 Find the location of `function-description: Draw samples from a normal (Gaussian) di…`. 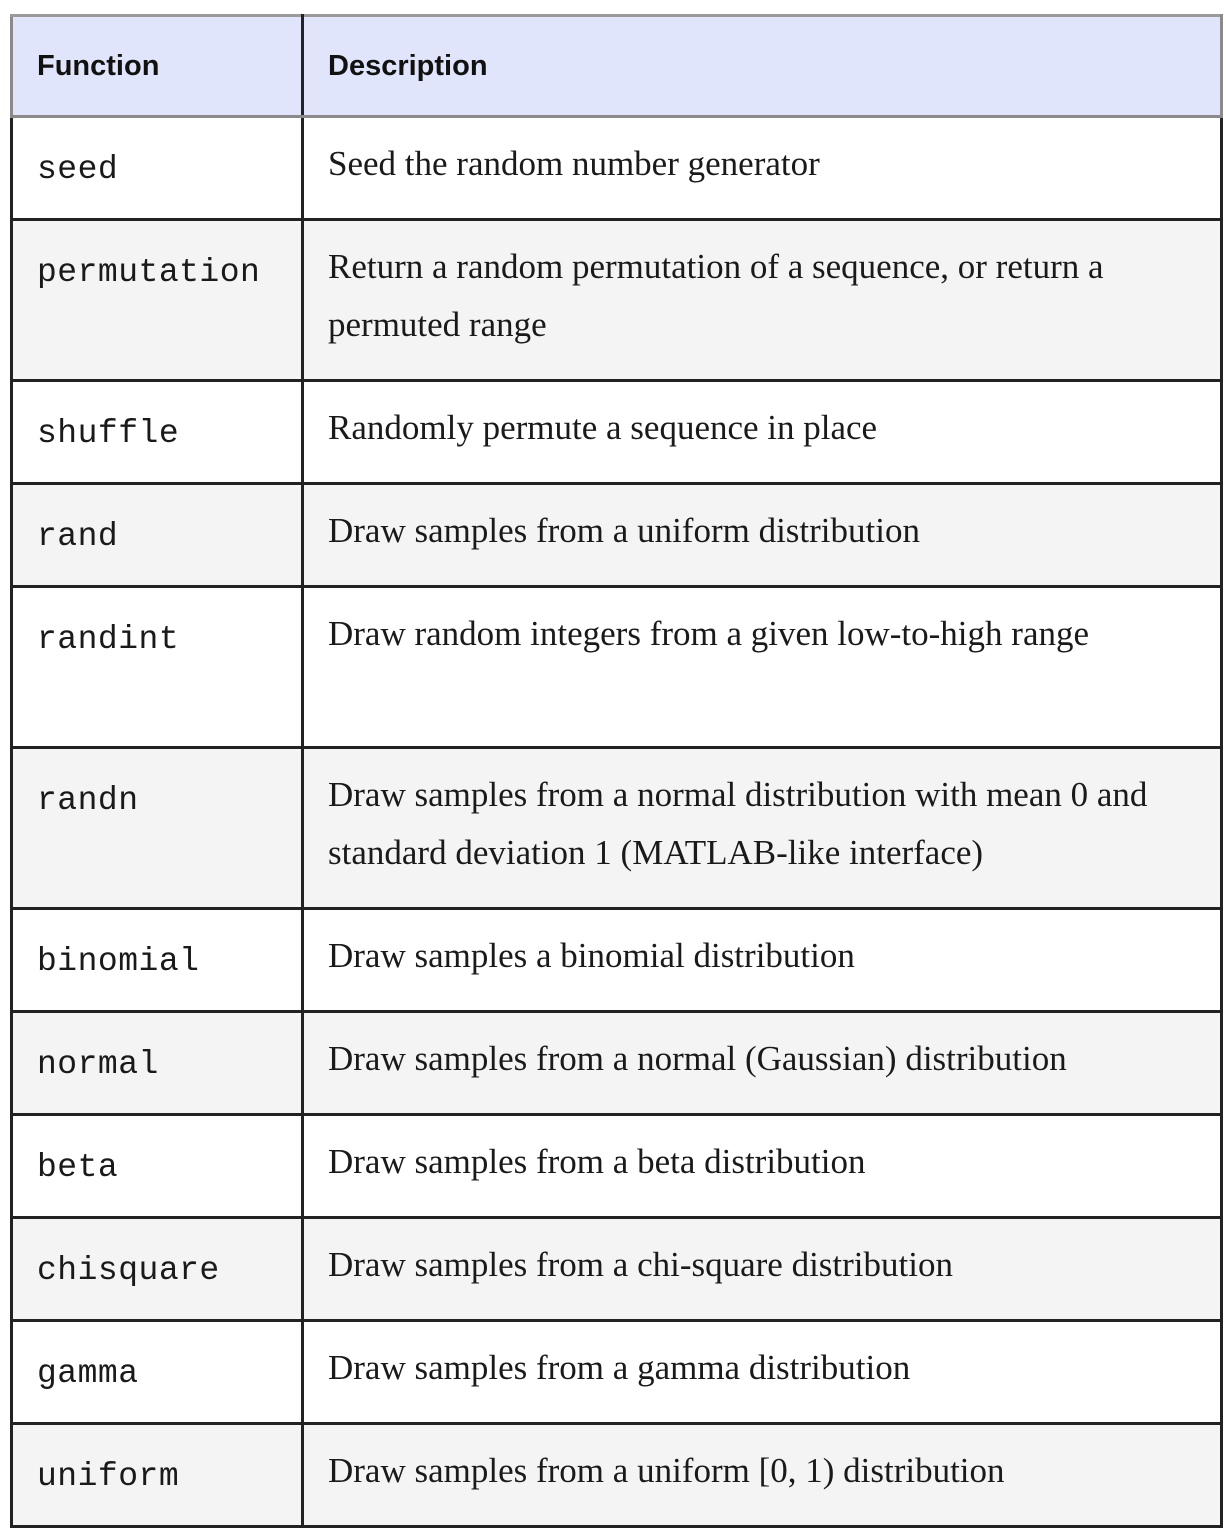

function-description: Draw samples from a normal (Gaussian) di… is located at coordinates (697, 1058).